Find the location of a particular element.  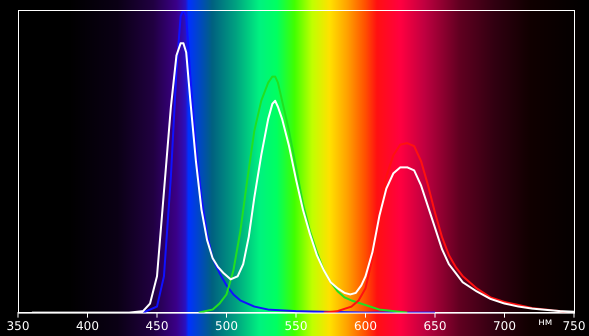

x-tick-label: 400 is located at coordinates (87, 325).